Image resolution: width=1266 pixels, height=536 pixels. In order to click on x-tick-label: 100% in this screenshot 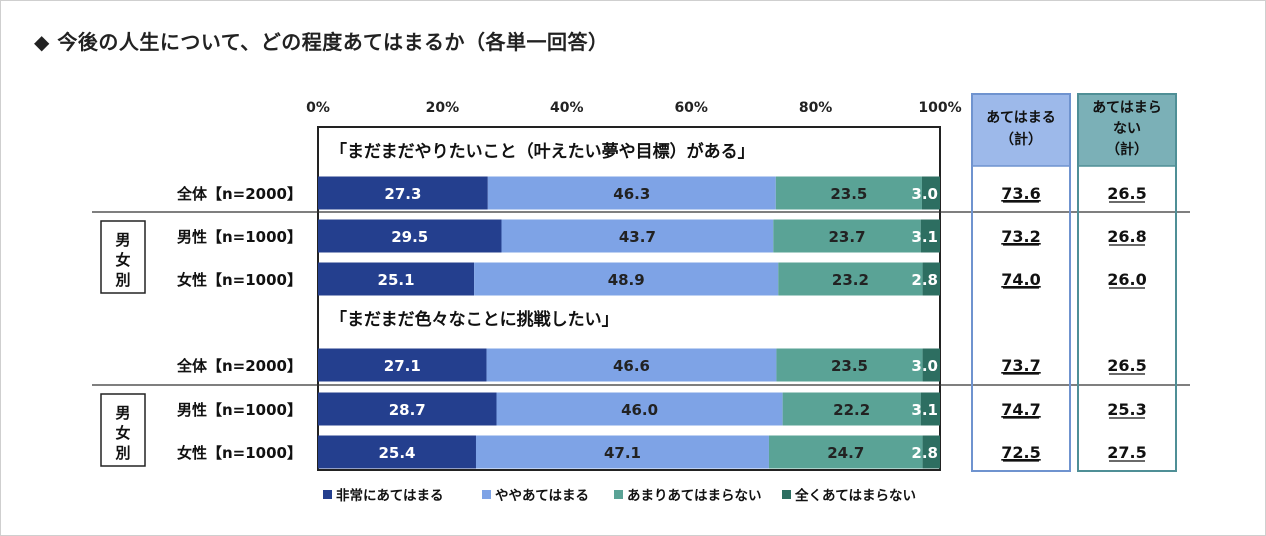, I will do `click(939, 108)`.